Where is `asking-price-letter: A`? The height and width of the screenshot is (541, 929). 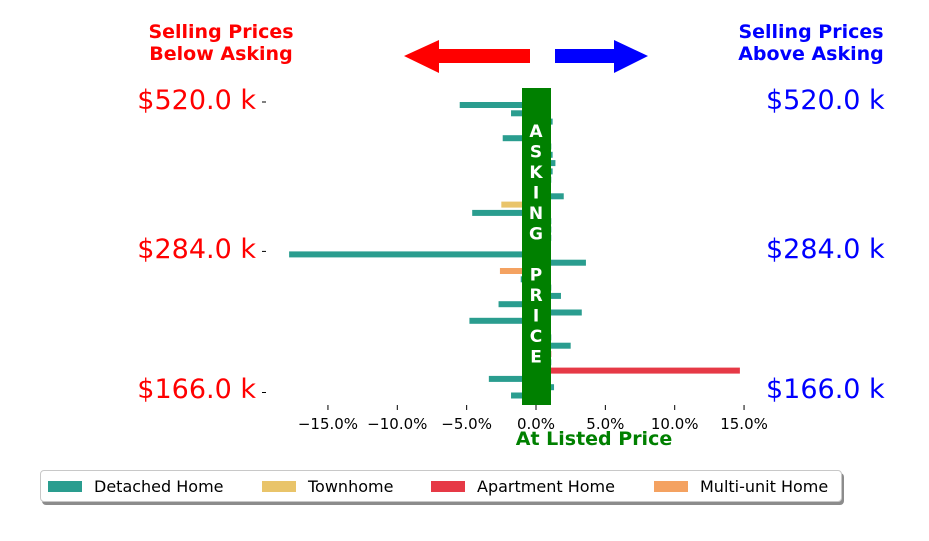 asking-price-letter: A is located at coordinates (536, 132).